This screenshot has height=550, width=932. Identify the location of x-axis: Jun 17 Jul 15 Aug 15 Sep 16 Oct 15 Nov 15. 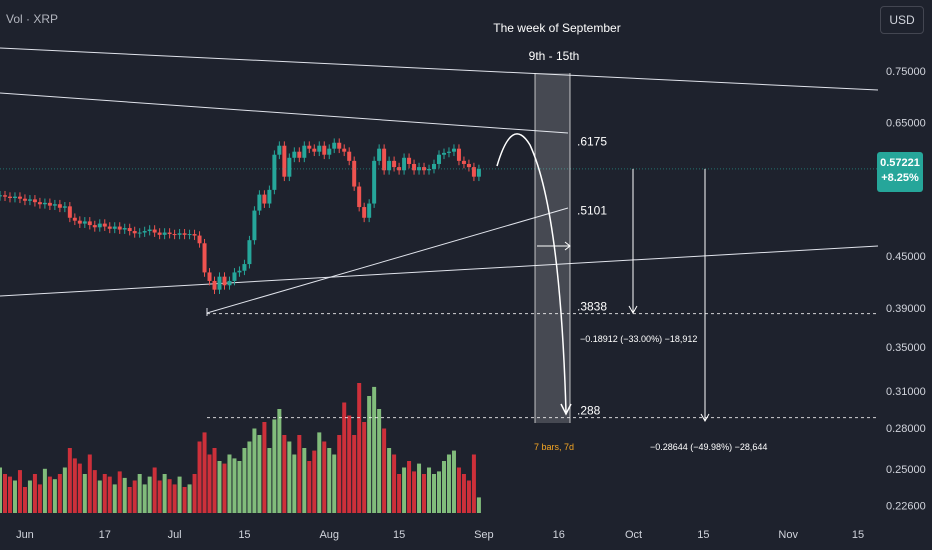
(440, 535).